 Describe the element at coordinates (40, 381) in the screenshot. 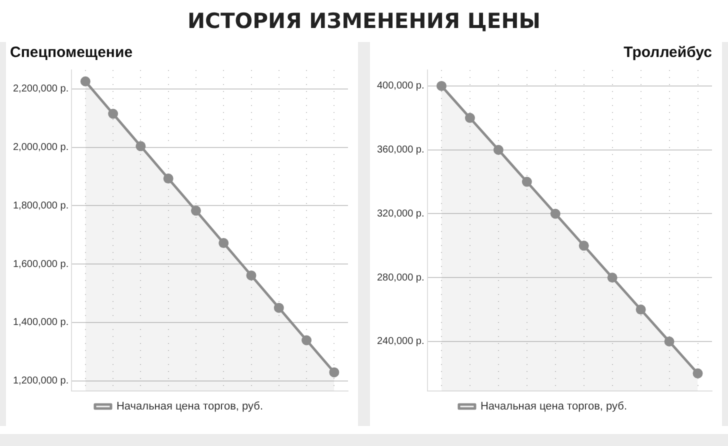

I see `y-tick-label: 1,200,000 р.` at that location.